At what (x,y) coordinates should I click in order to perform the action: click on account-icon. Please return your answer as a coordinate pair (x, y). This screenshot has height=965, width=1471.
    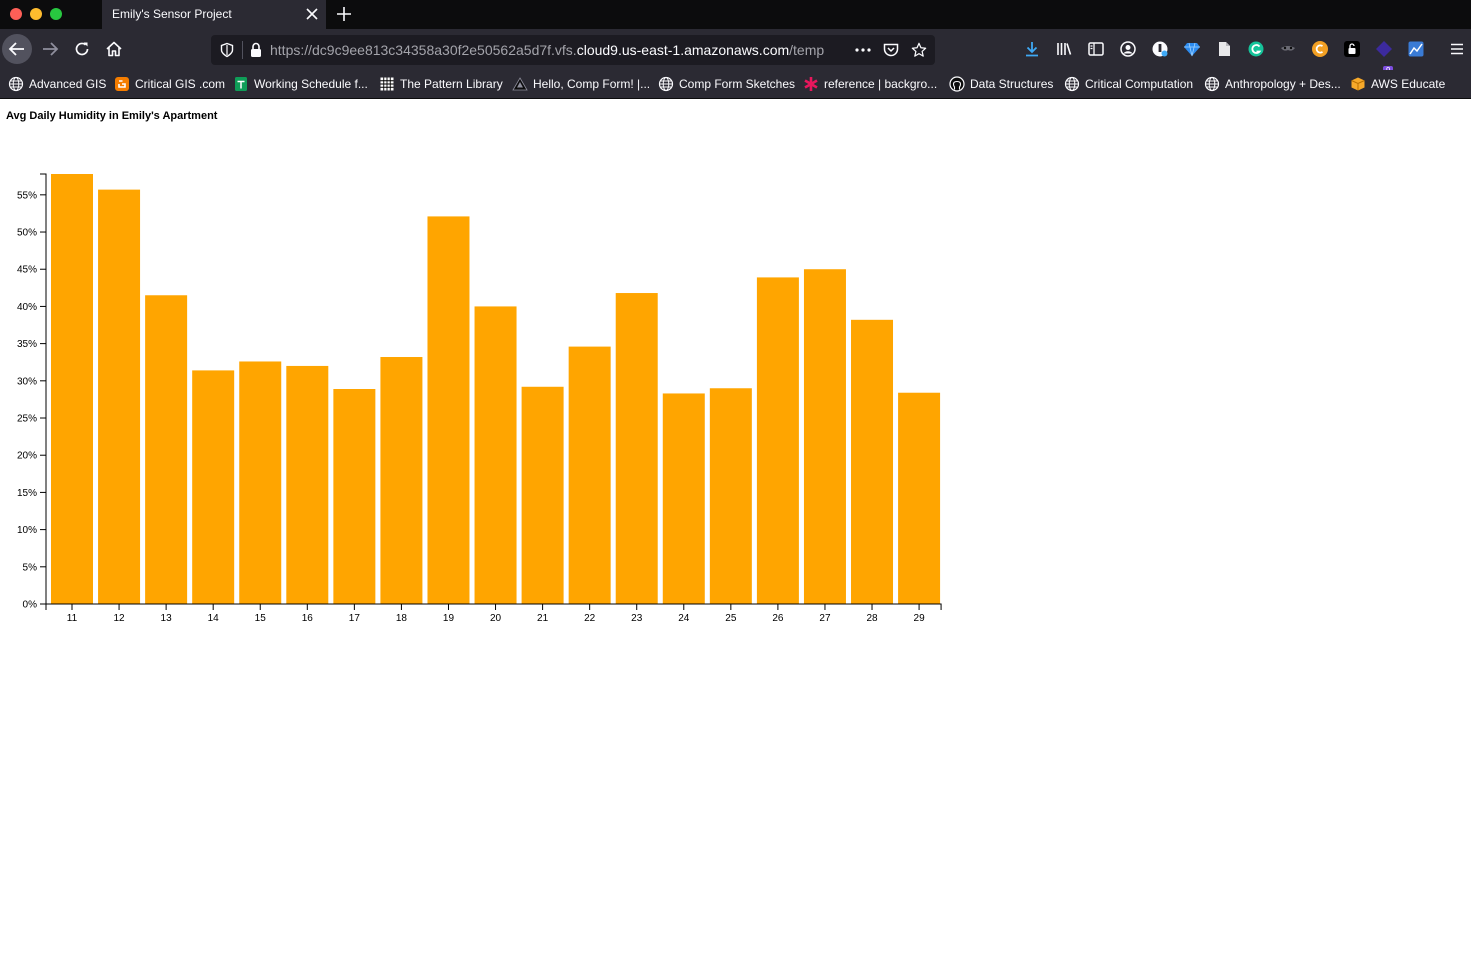
    Looking at the image, I should click on (1128, 49).